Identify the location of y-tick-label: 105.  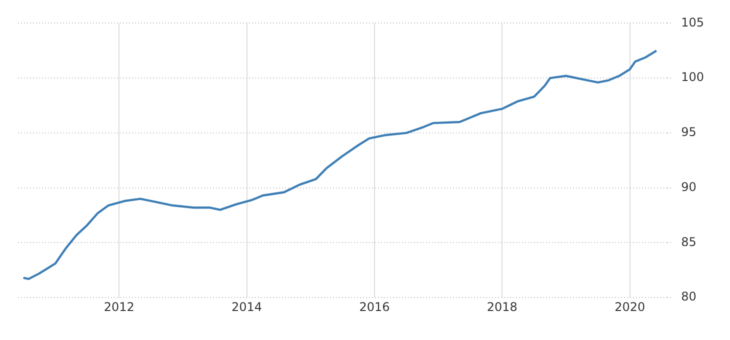
(692, 22).